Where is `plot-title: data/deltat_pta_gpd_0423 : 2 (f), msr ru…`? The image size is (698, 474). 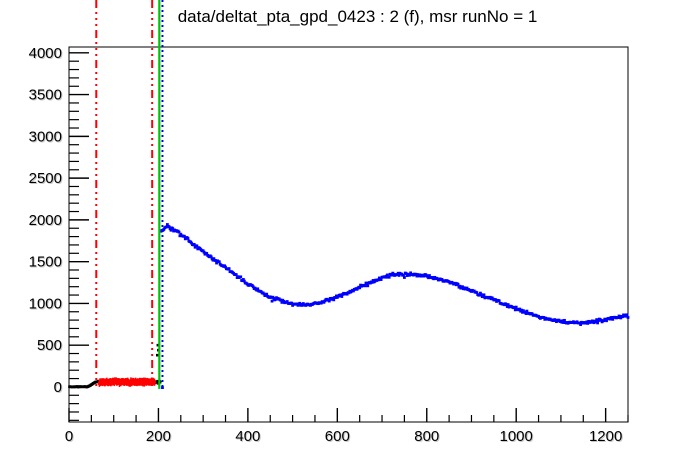 plot-title: data/deltat_pta_gpd_0423 : 2 (f), msr ru… is located at coordinates (358, 16).